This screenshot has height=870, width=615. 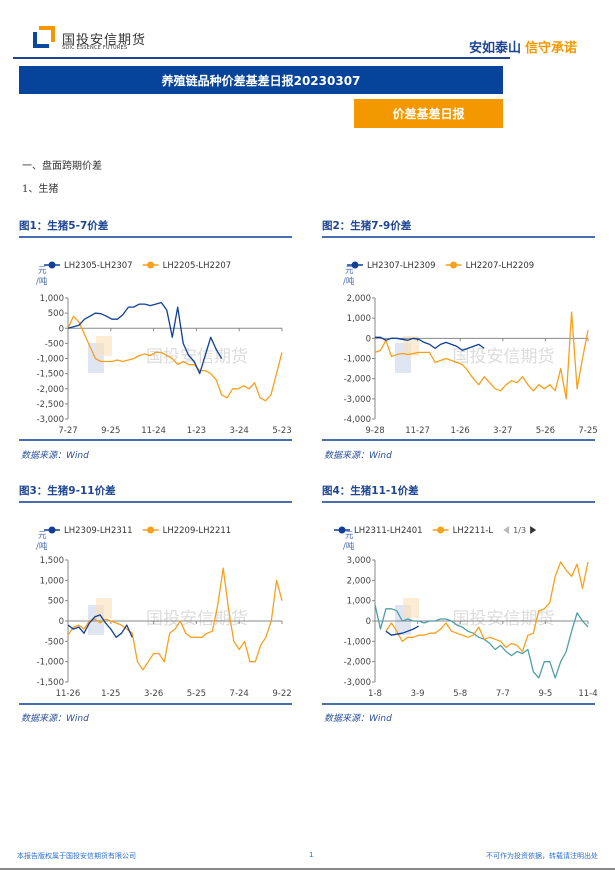 What do you see at coordinates (506, 530) in the screenshot?
I see `legend-prev-icon` at bounding box center [506, 530].